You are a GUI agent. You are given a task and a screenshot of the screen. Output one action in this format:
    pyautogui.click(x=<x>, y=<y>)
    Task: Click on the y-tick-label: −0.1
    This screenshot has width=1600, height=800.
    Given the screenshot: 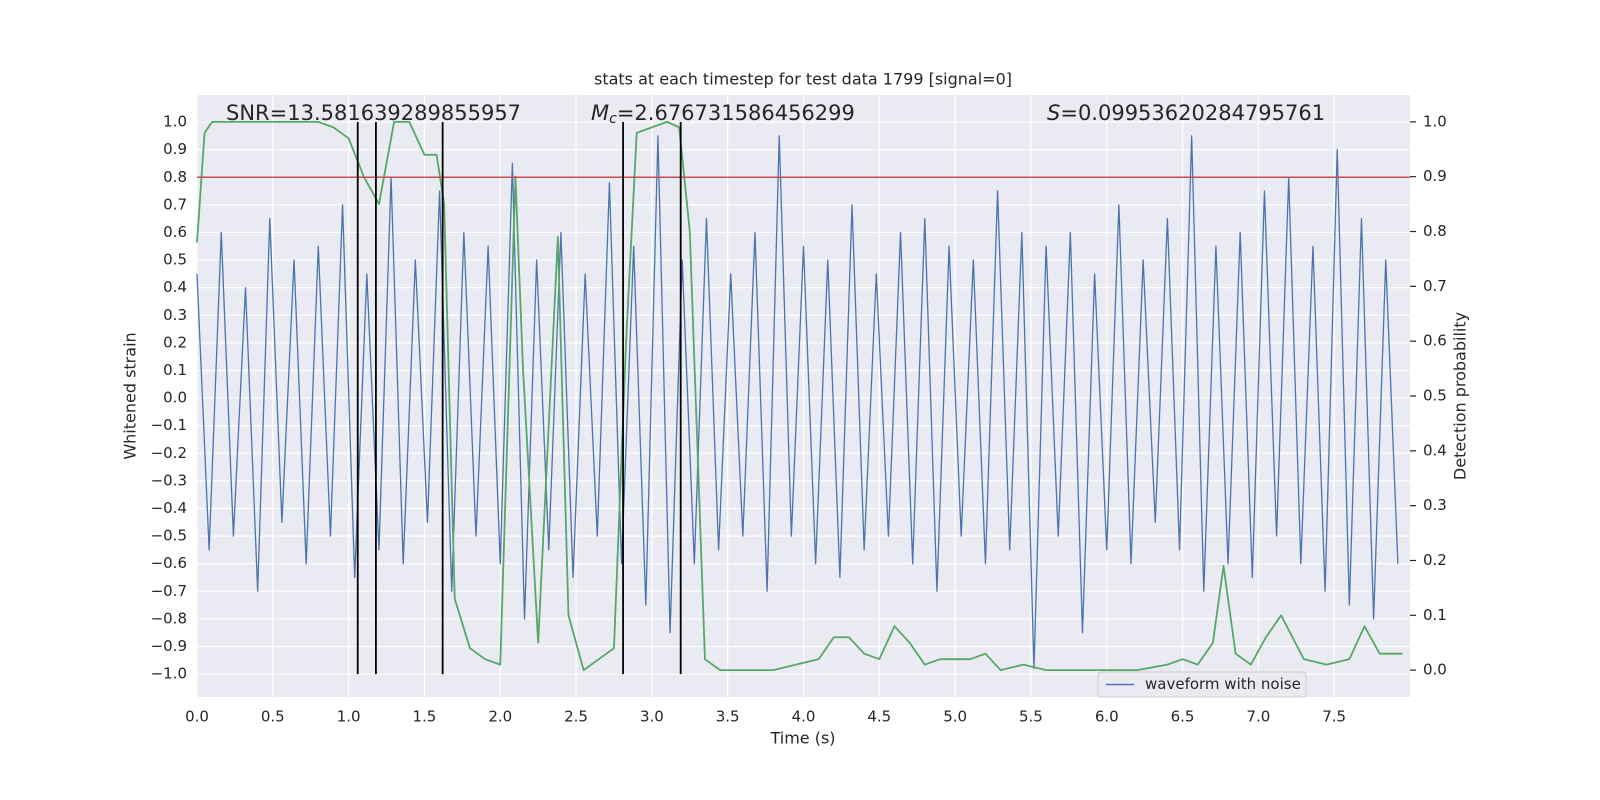 What is the action you would take?
    pyautogui.click(x=169, y=425)
    